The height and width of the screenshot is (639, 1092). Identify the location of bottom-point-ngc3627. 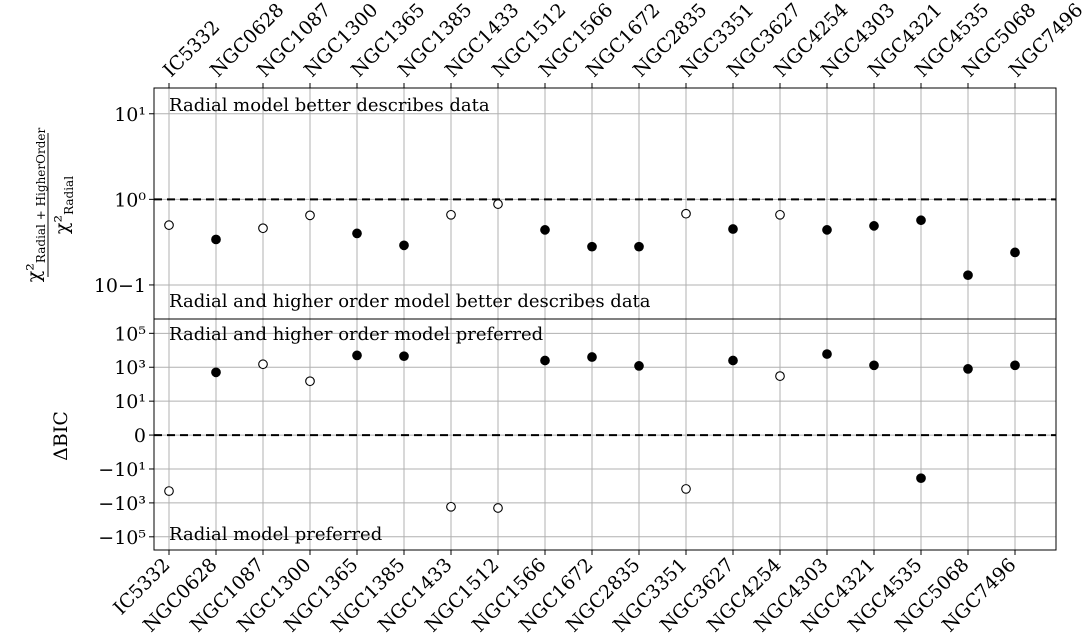
(733, 360).